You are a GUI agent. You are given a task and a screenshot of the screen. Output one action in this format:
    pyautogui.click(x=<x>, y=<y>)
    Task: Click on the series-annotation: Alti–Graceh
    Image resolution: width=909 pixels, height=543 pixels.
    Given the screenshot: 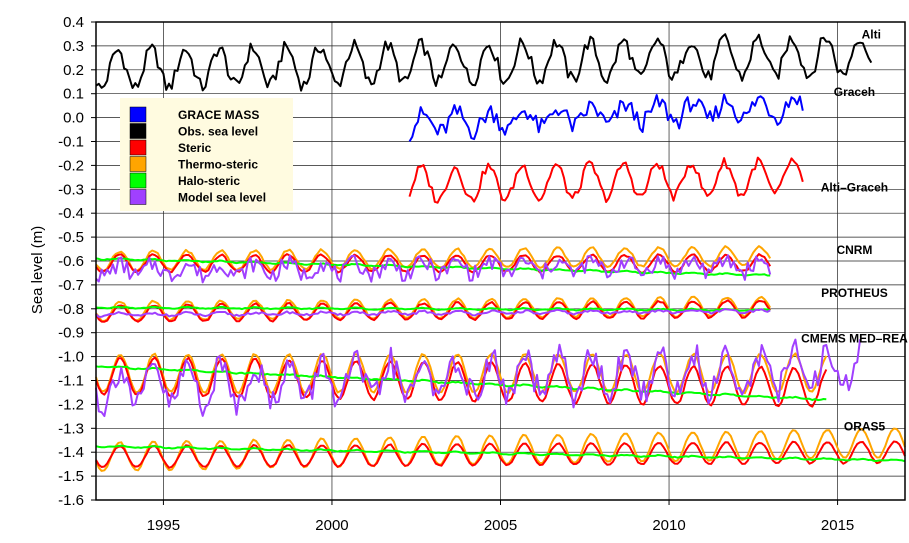 What is the action you would take?
    pyautogui.click(x=854, y=188)
    